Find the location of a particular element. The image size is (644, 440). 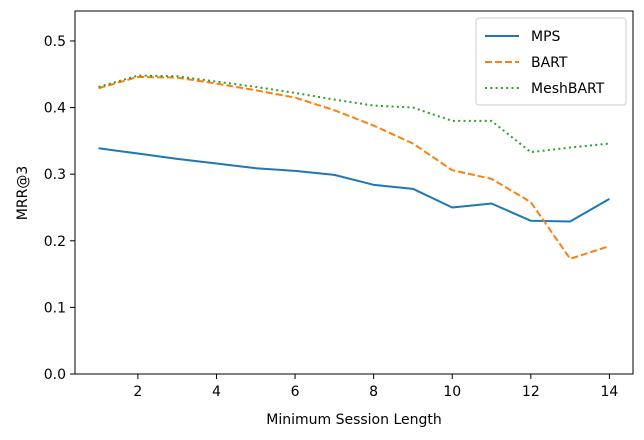

legend-label-meshbart: MeshBART is located at coordinates (568, 89).